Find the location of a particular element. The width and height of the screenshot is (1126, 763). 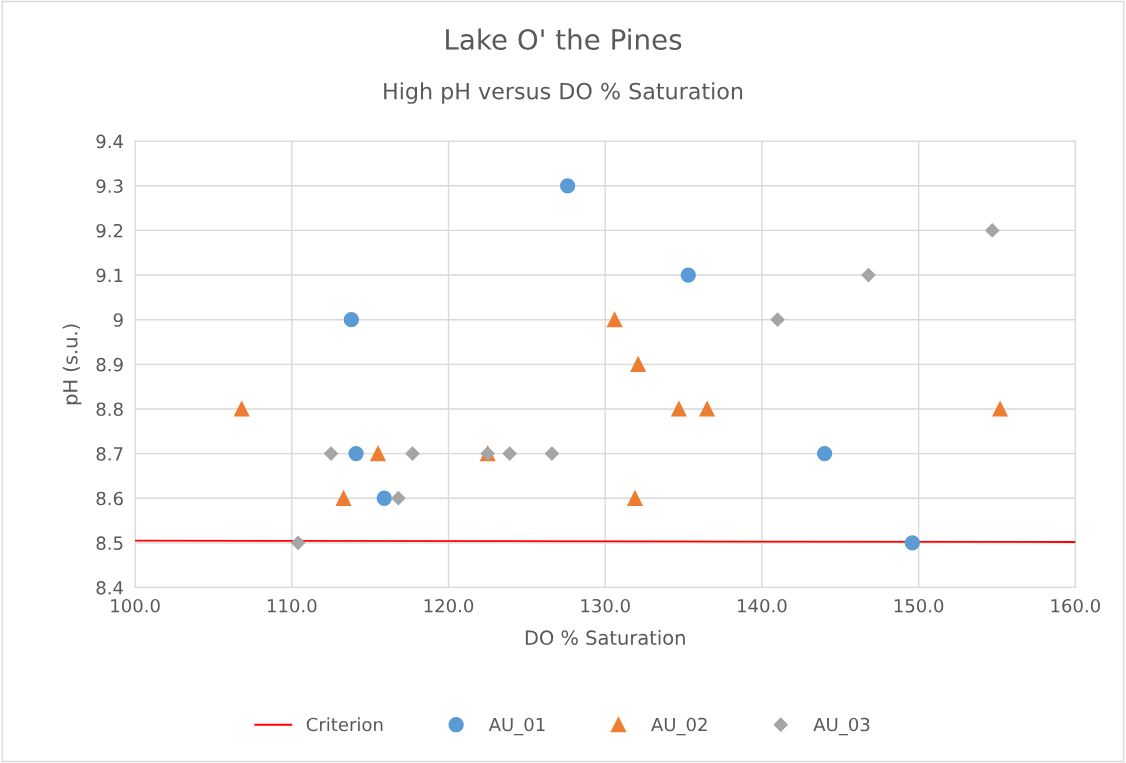

x-tick-label: 160.0 is located at coordinates (1075, 605).